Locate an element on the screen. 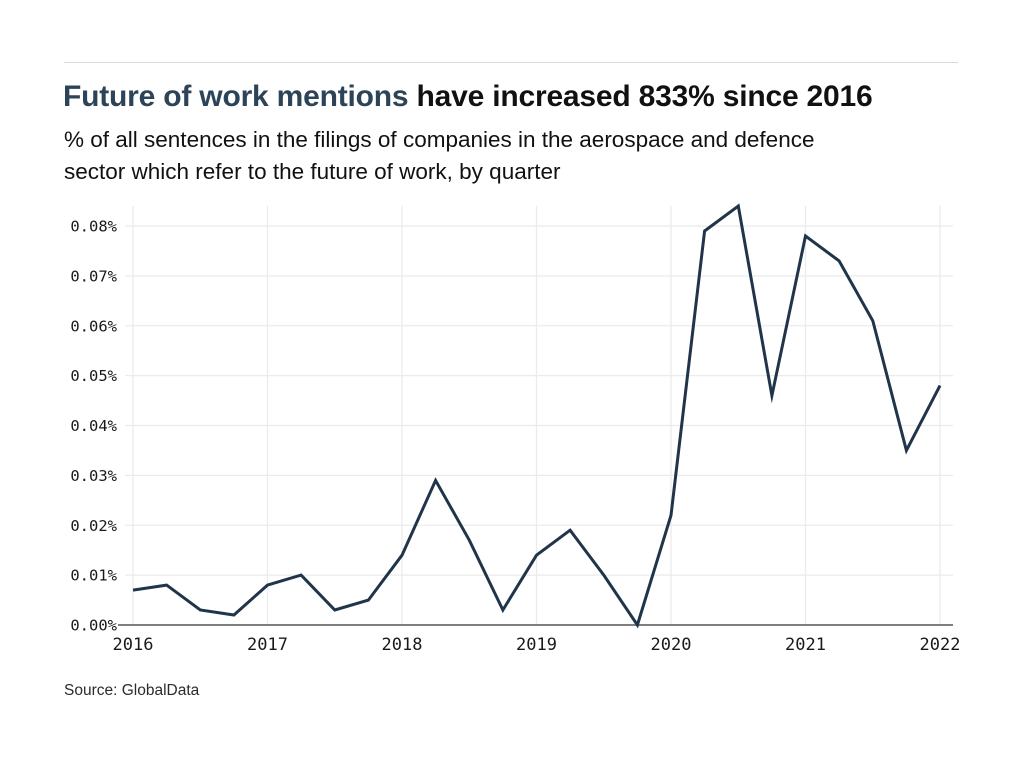  y-tick-label: 0.00% is located at coordinates (93, 626).